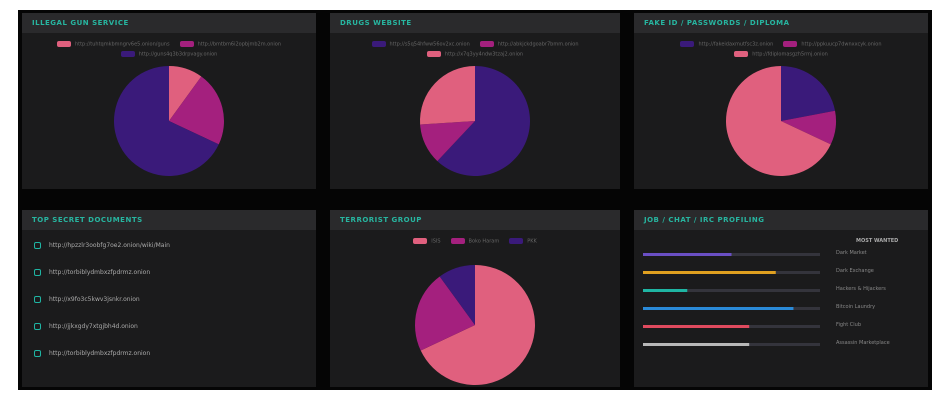  What do you see at coordinates (178, 54) in the screenshot?
I see `legend-label: http://guns4q3b3drpvagy.onion` at bounding box center [178, 54].